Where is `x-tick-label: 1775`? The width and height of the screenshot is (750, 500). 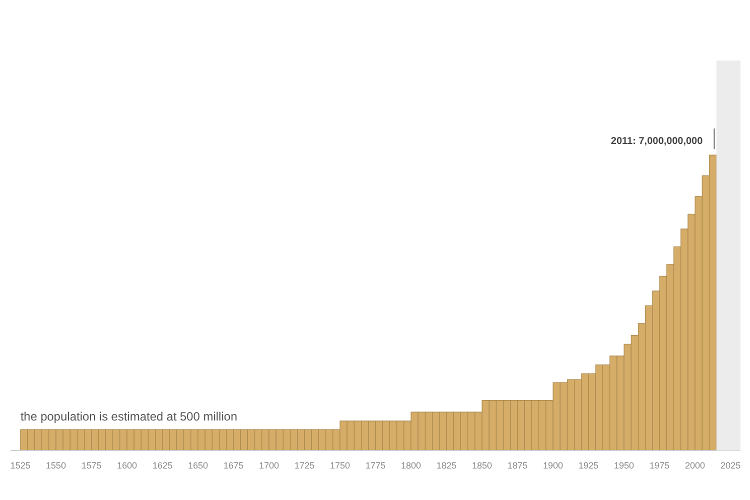 x-tick-label: 1775 is located at coordinates (375, 465).